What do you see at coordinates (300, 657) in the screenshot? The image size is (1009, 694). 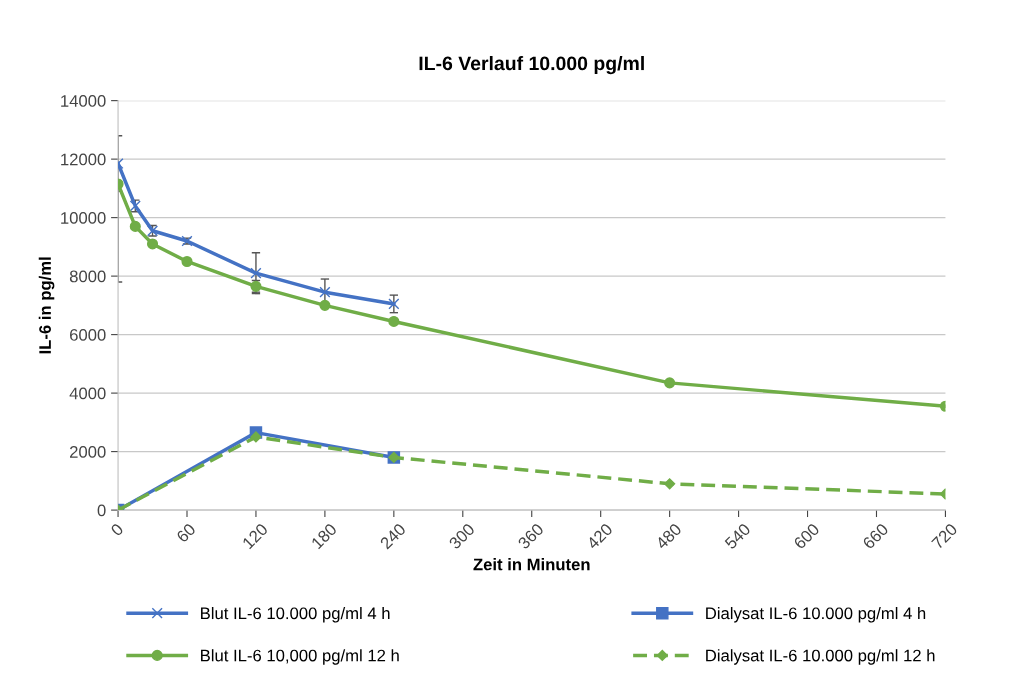 I see `legend-label: Blut IL-6 10,000 pg/ml 12 h` at bounding box center [300, 657].